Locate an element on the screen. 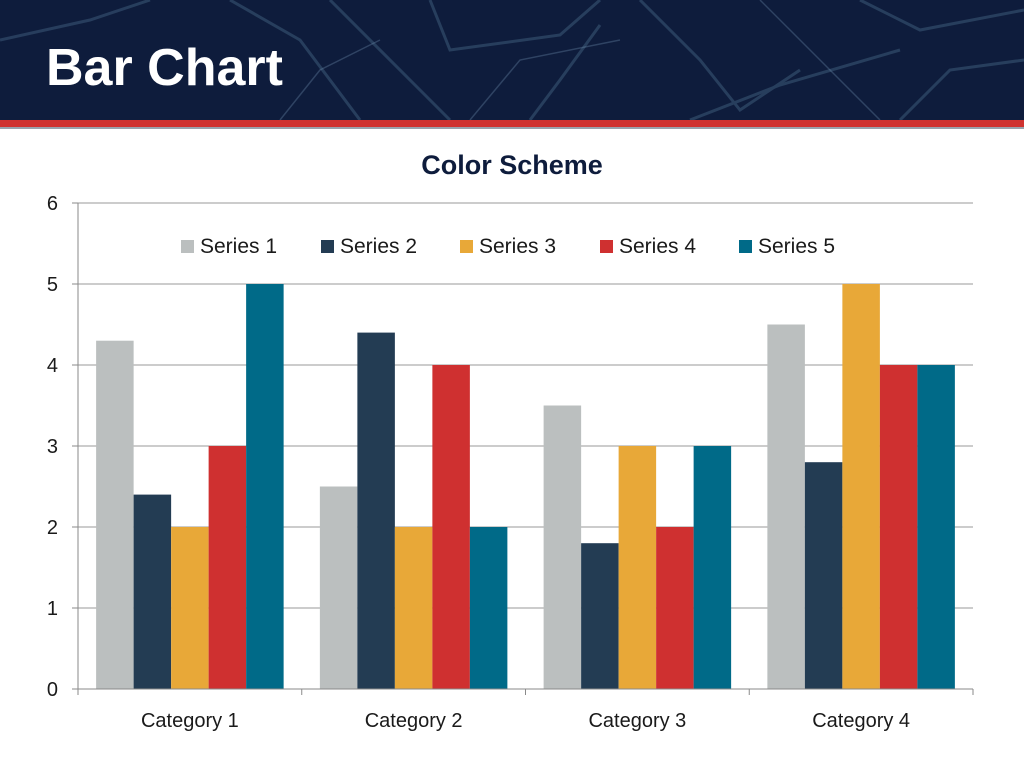  legend-label: Series 1 is located at coordinates (238, 246).